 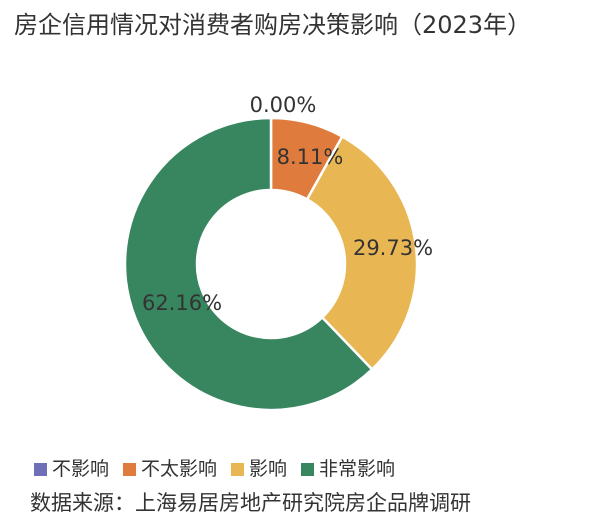 I want to click on data-source-note: 数据来源：上海易居房地产研究院房企品牌调研, so click(x=250, y=503).